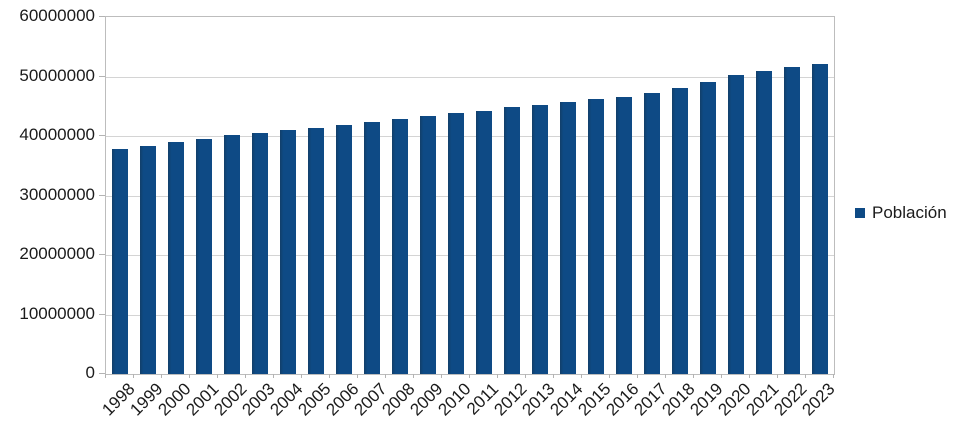 This screenshot has height=435, width=960. What do you see at coordinates (736, 224) in the screenshot?
I see `bar-2020` at bounding box center [736, 224].